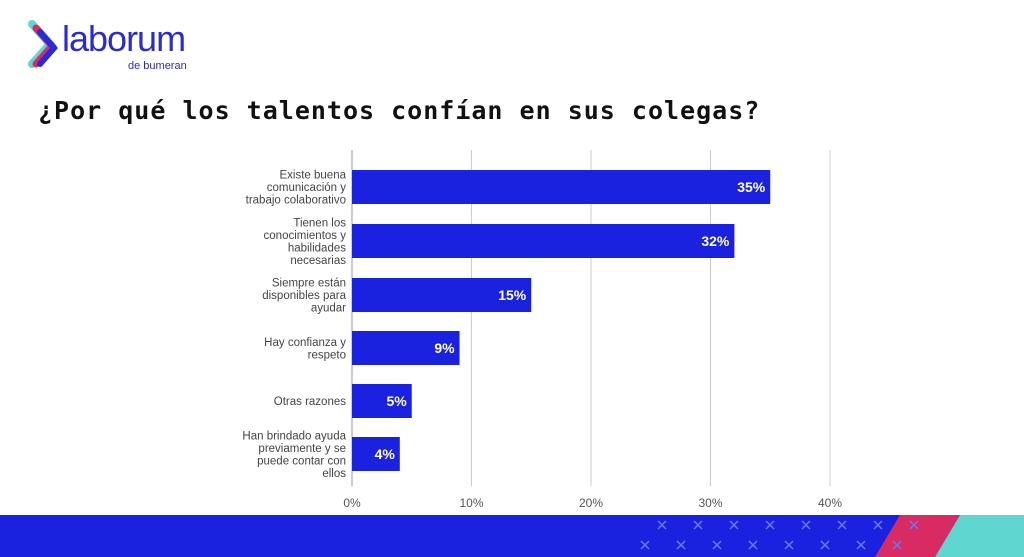 This screenshot has width=1024, height=557. I want to click on x-tick-label: 10%, so click(471, 503).